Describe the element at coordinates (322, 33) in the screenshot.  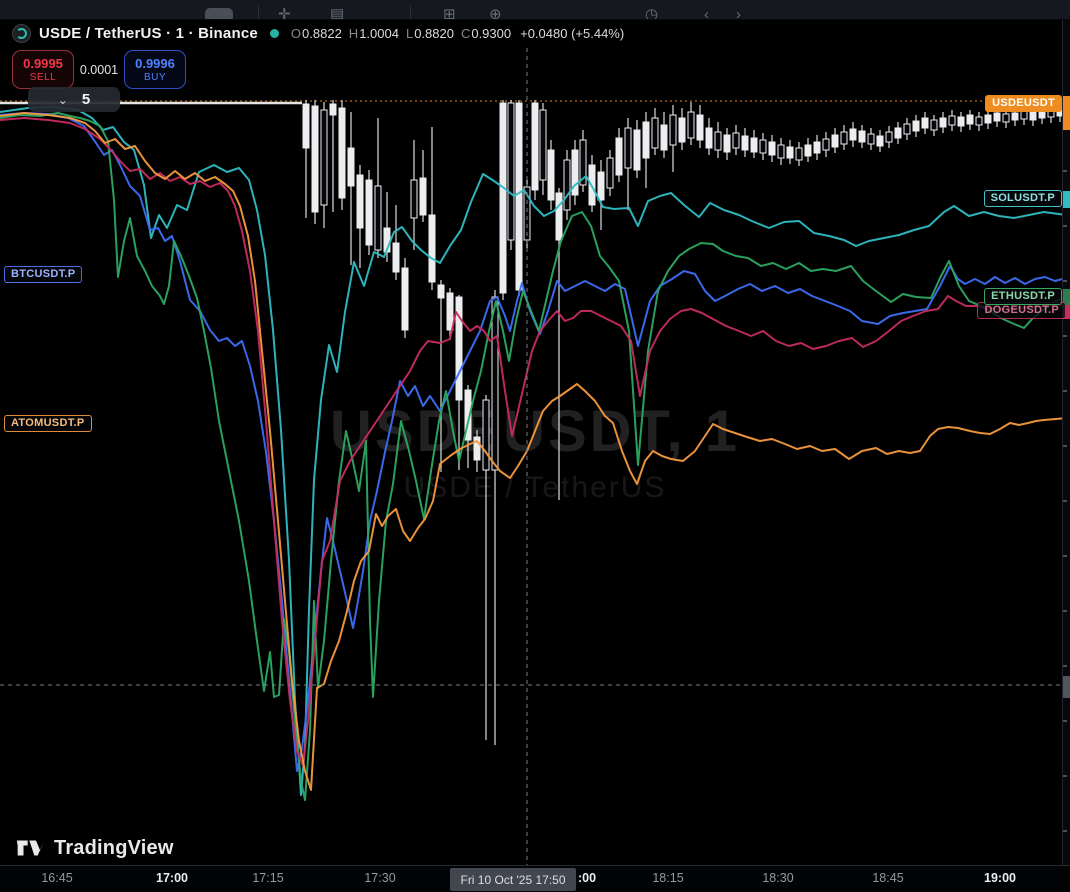
I see `open-value: 0.8822` at that location.